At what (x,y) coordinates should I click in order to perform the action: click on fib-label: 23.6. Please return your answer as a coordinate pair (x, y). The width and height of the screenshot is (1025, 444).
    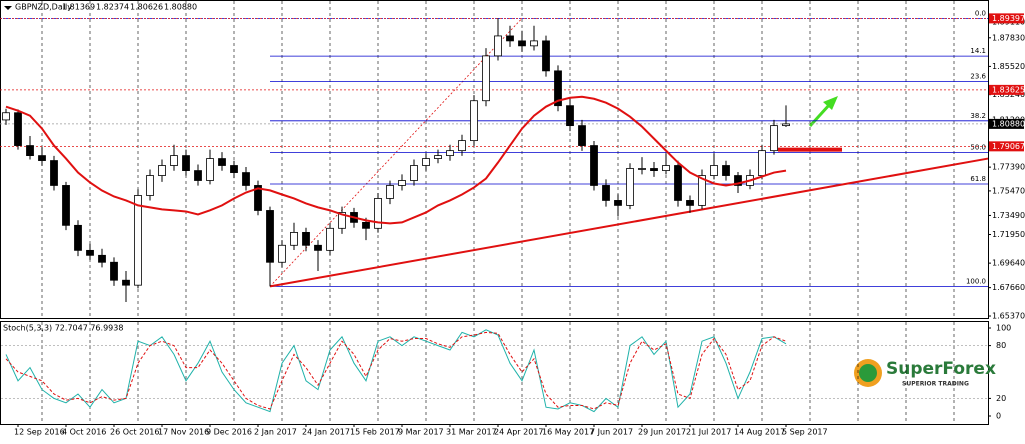
    Looking at the image, I should click on (978, 77).